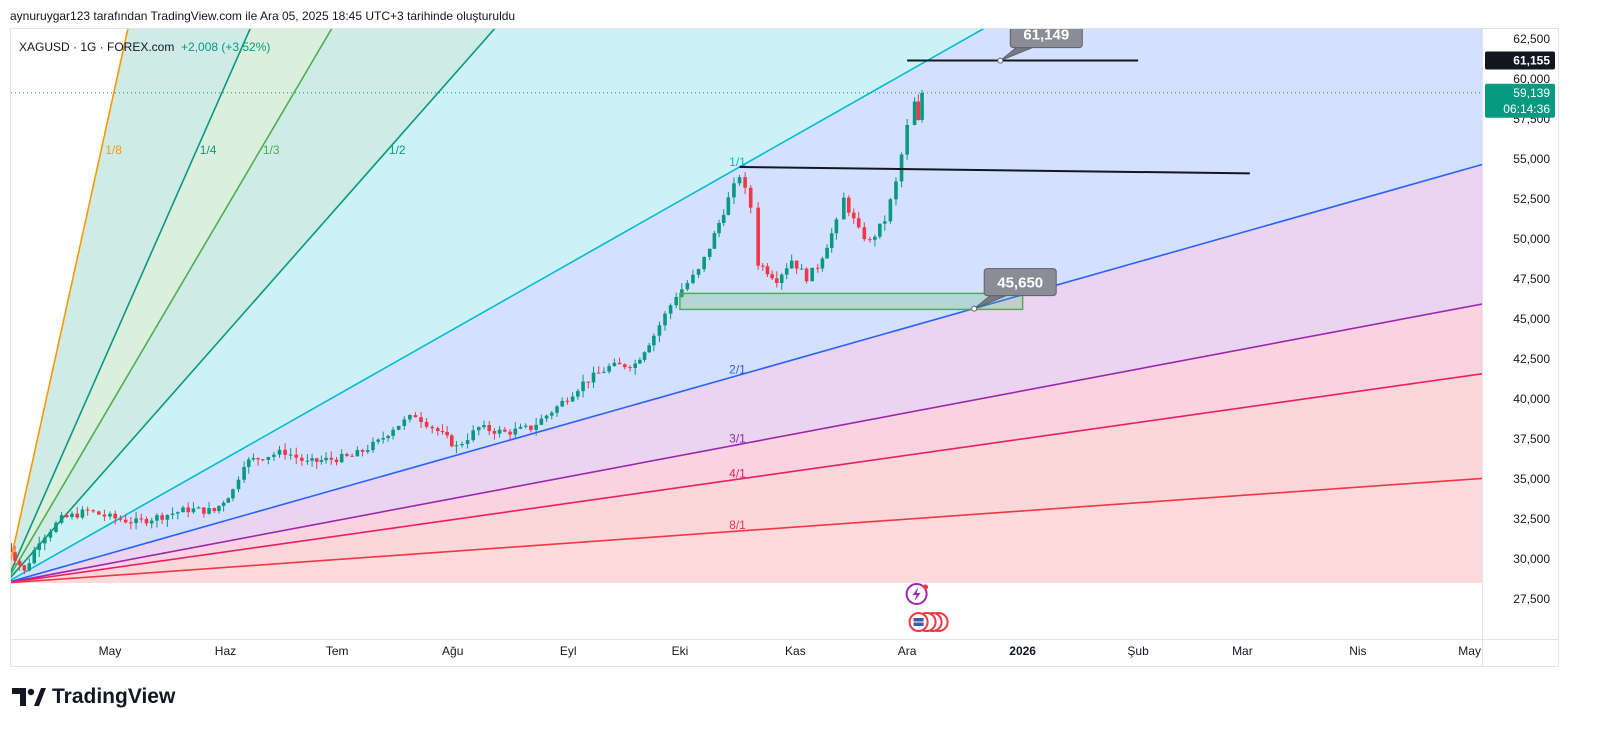 This screenshot has height=745, width=1600. Describe the element at coordinates (994, 170) in the screenshot. I see `trend-line` at that location.